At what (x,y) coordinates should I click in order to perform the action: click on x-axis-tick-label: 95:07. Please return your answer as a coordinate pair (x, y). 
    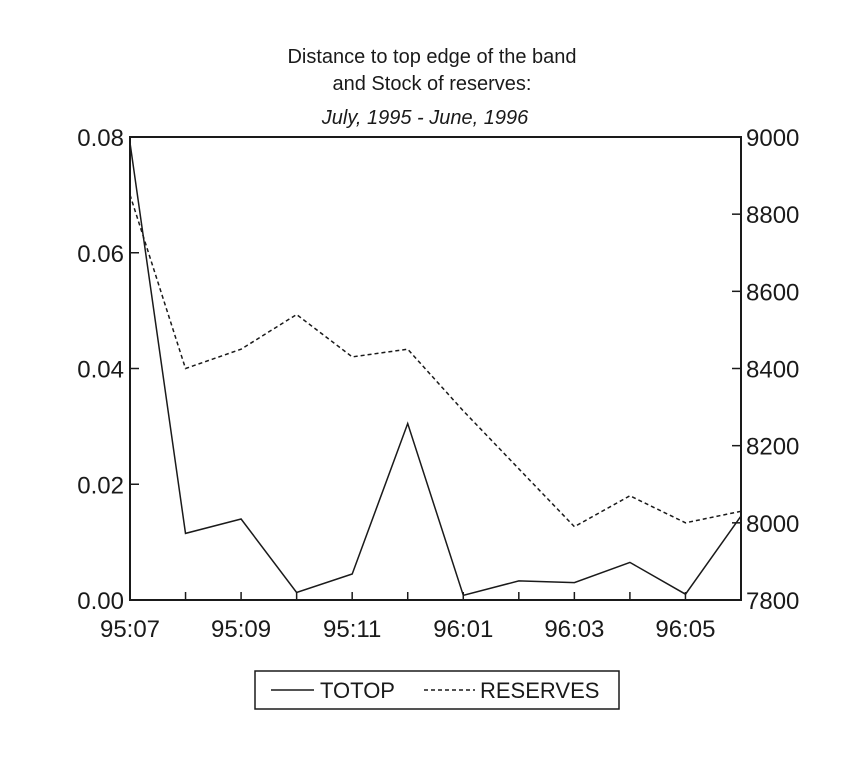
    Looking at the image, I should click on (130, 629).